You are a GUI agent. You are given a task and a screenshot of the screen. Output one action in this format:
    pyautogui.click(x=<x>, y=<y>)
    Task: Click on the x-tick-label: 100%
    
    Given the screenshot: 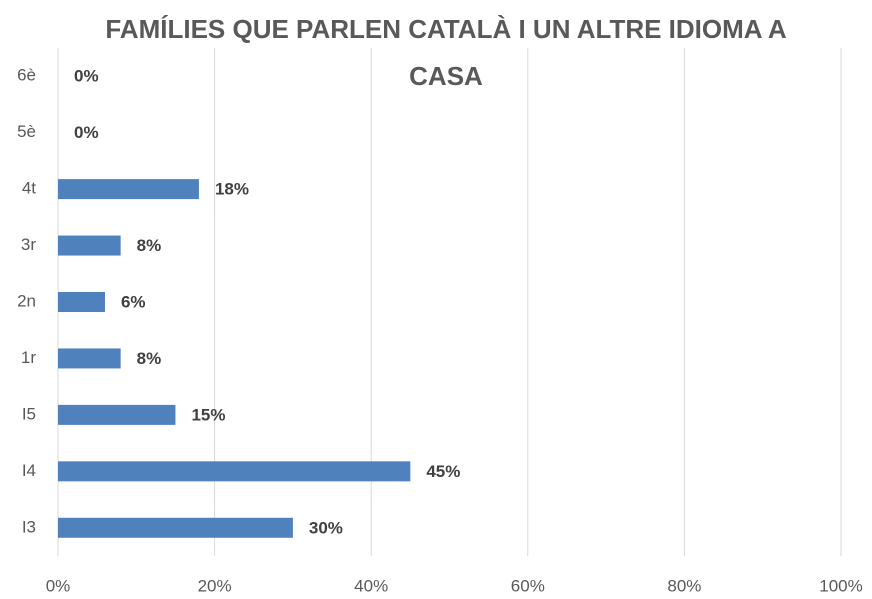 What is the action you would take?
    pyautogui.click(x=840, y=585)
    